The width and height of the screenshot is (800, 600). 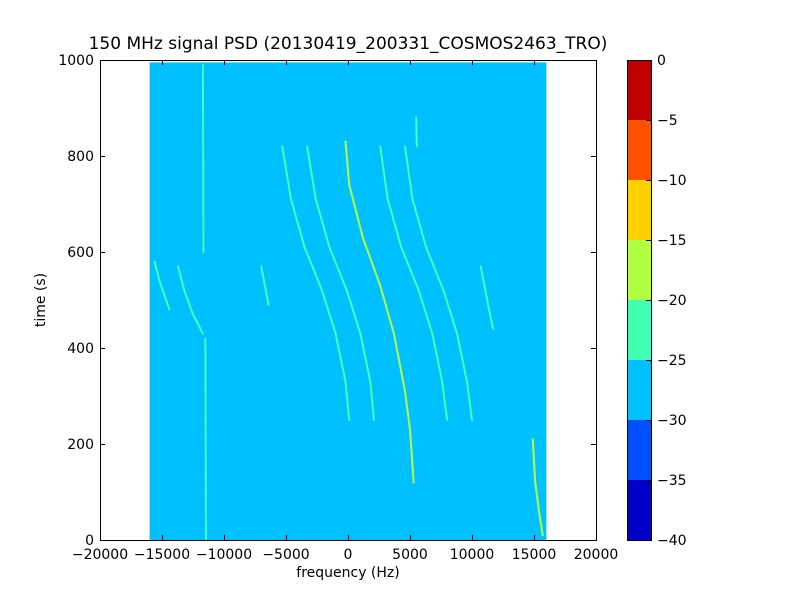 What do you see at coordinates (348, 555) in the screenshot?
I see `x-tick-label: 0` at bounding box center [348, 555].